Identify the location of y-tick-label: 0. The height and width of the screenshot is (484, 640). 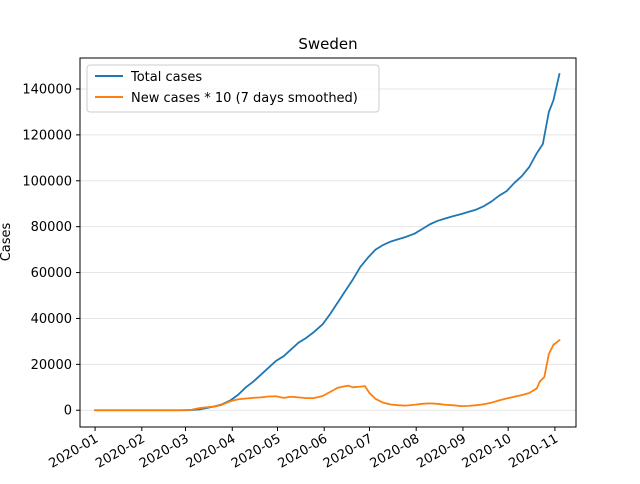
(68, 411).